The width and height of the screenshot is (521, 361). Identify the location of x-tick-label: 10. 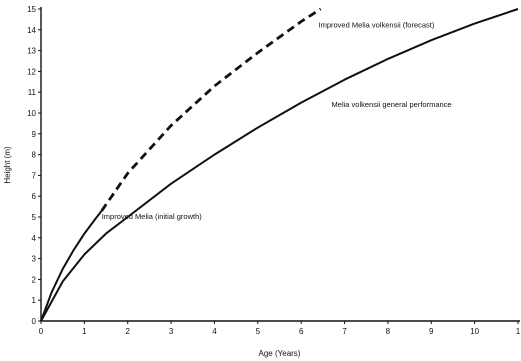
(474, 331).